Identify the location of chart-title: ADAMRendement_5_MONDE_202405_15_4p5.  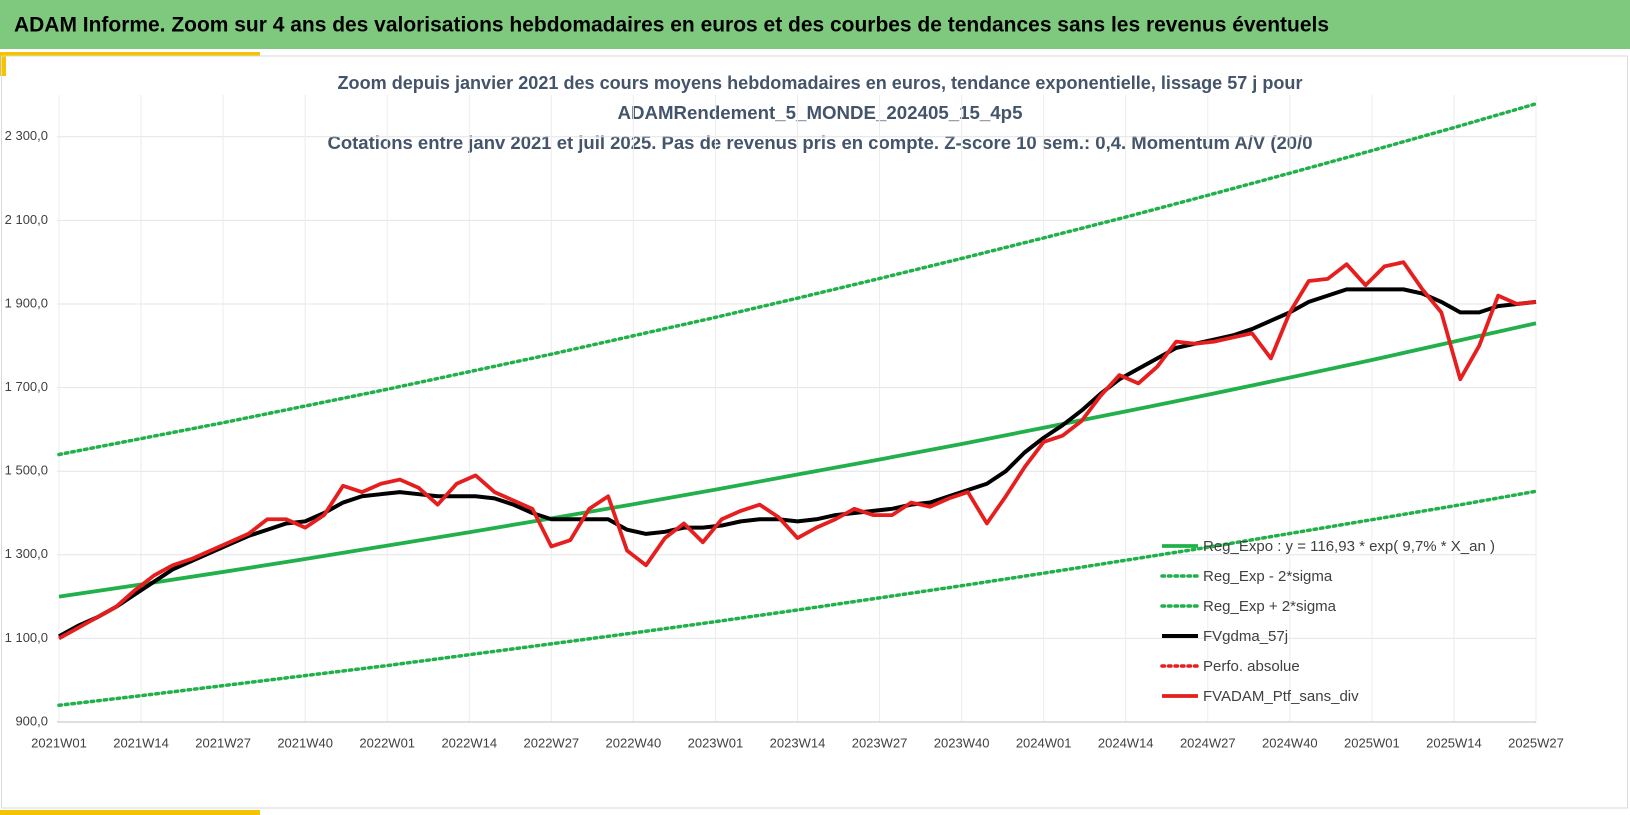
(820, 113).